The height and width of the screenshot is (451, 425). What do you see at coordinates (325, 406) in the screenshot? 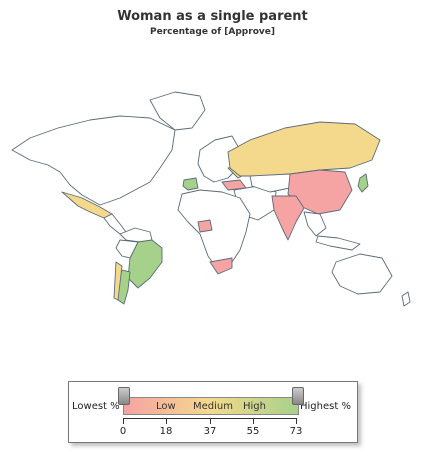
I see `legend-highest-label: Highest %` at bounding box center [325, 406].